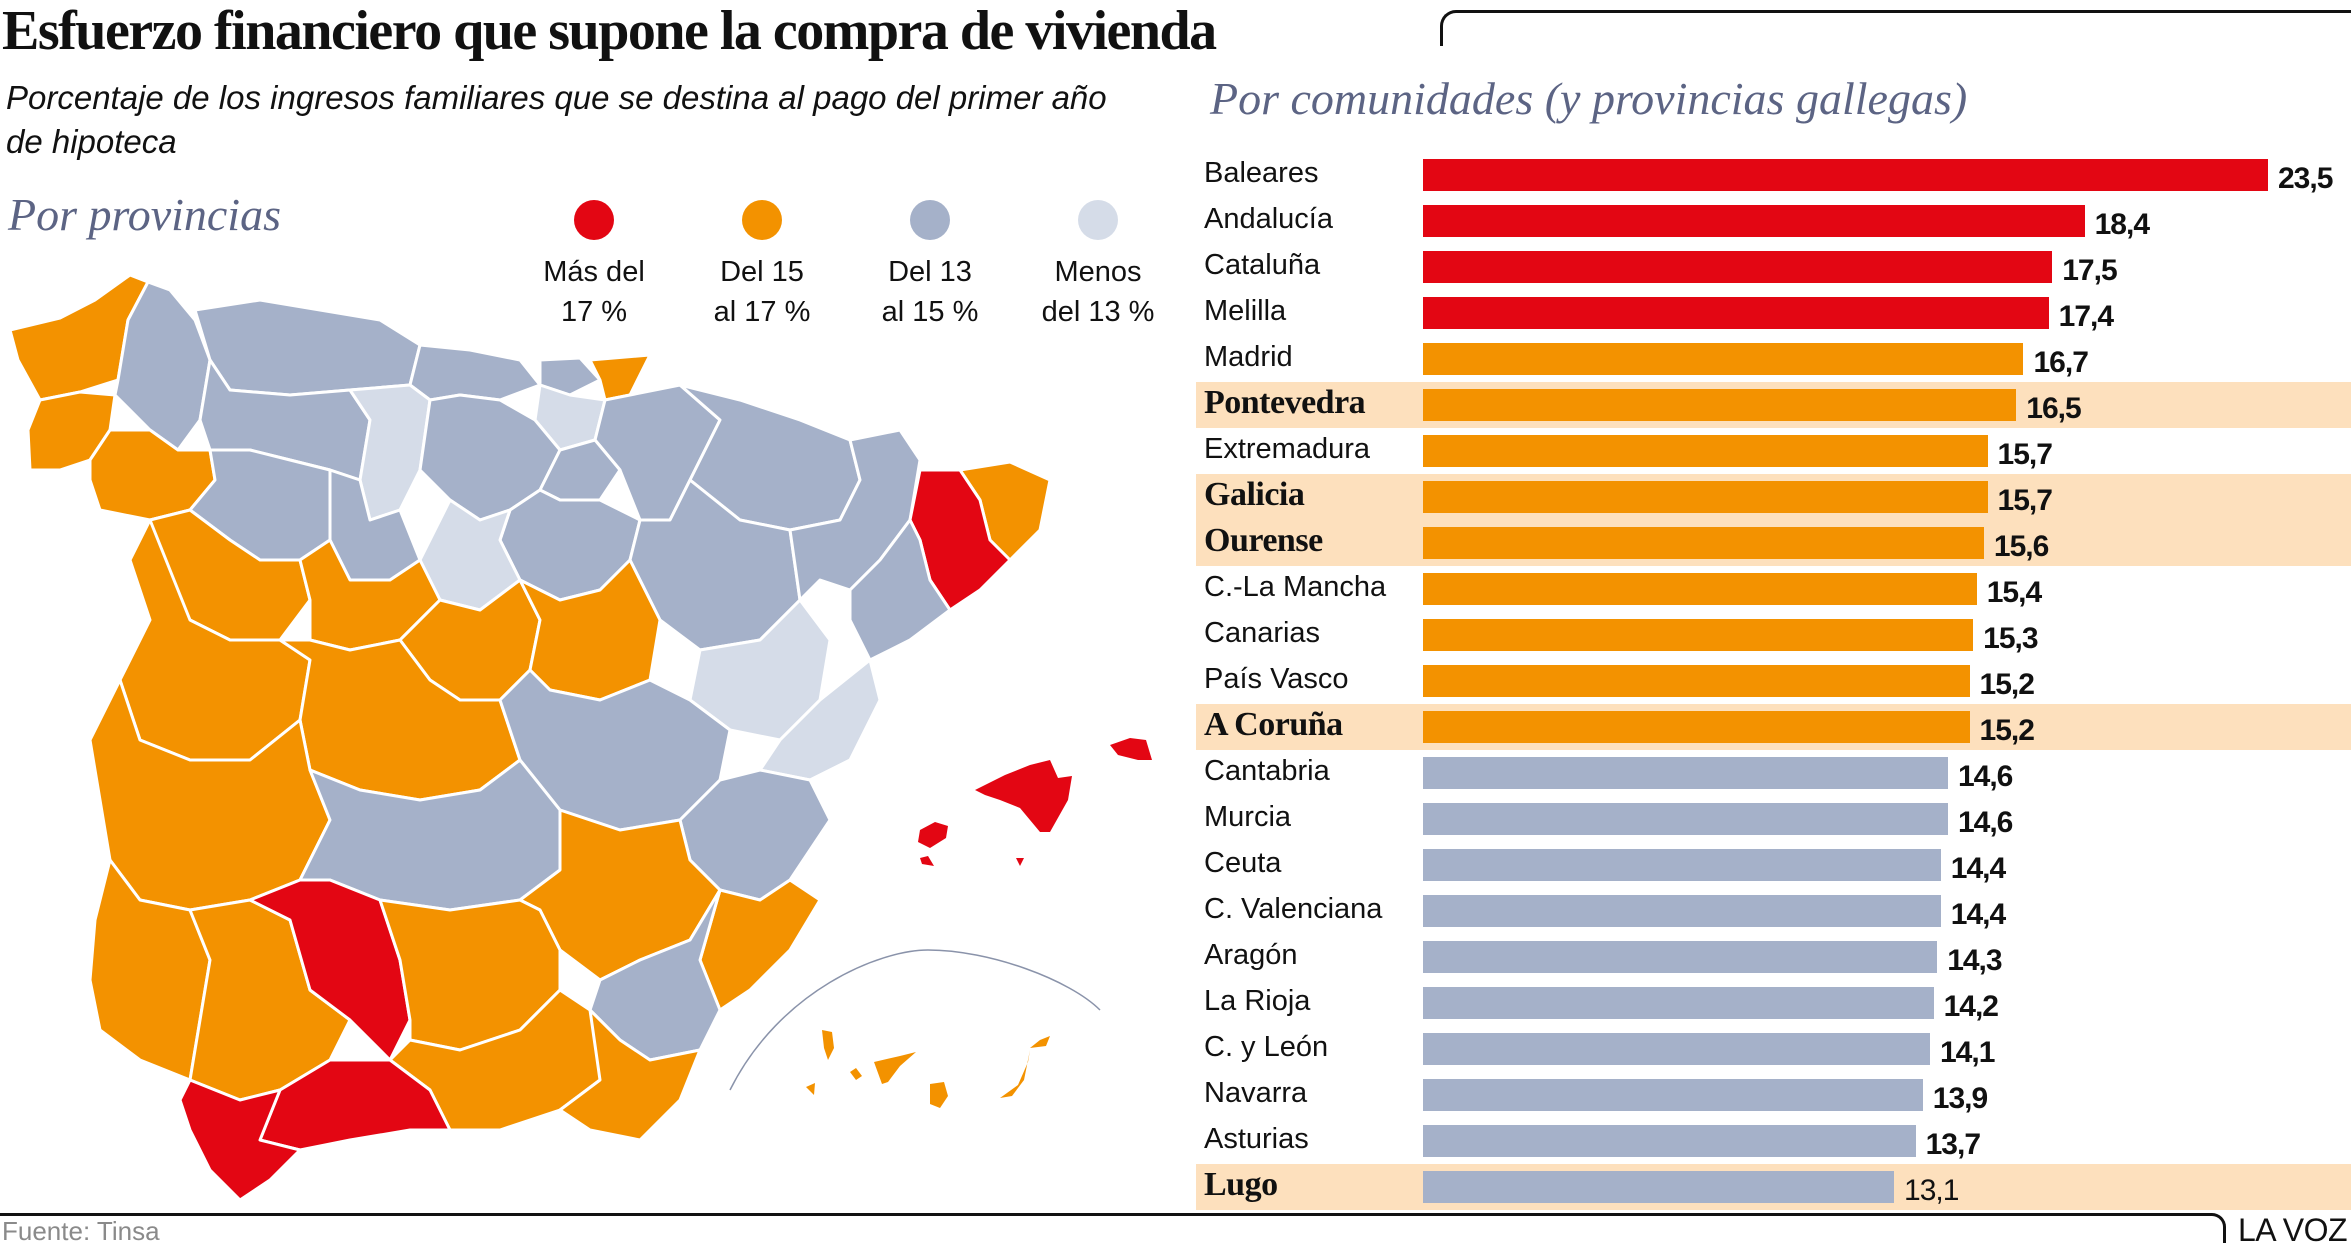 The height and width of the screenshot is (1249, 2351). Describe the element at coordinates (1895, 28) in the screenshot. I see `title-rule-divider` at that location.